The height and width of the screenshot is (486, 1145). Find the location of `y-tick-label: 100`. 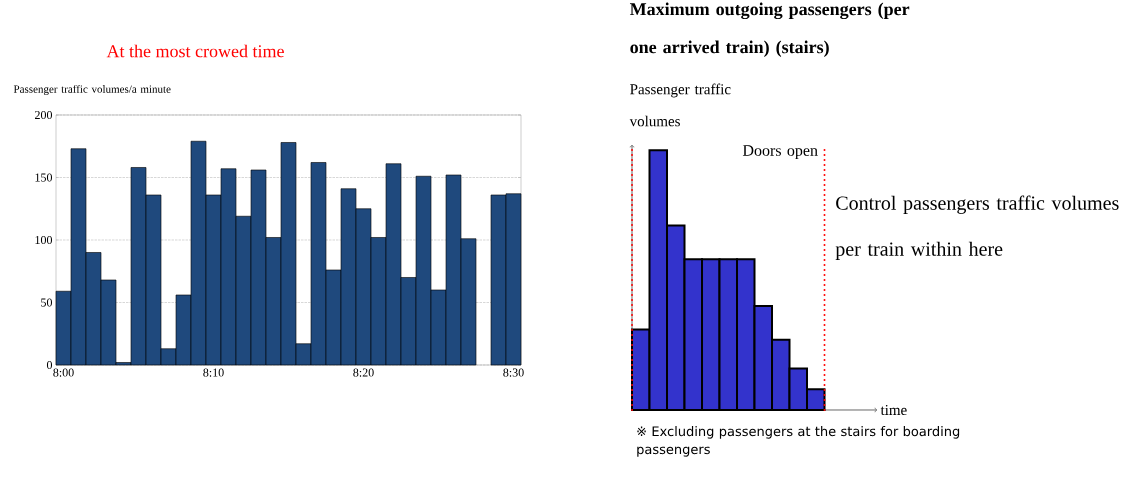

y-tick-label: 100 is located at coordinates (44, 240).